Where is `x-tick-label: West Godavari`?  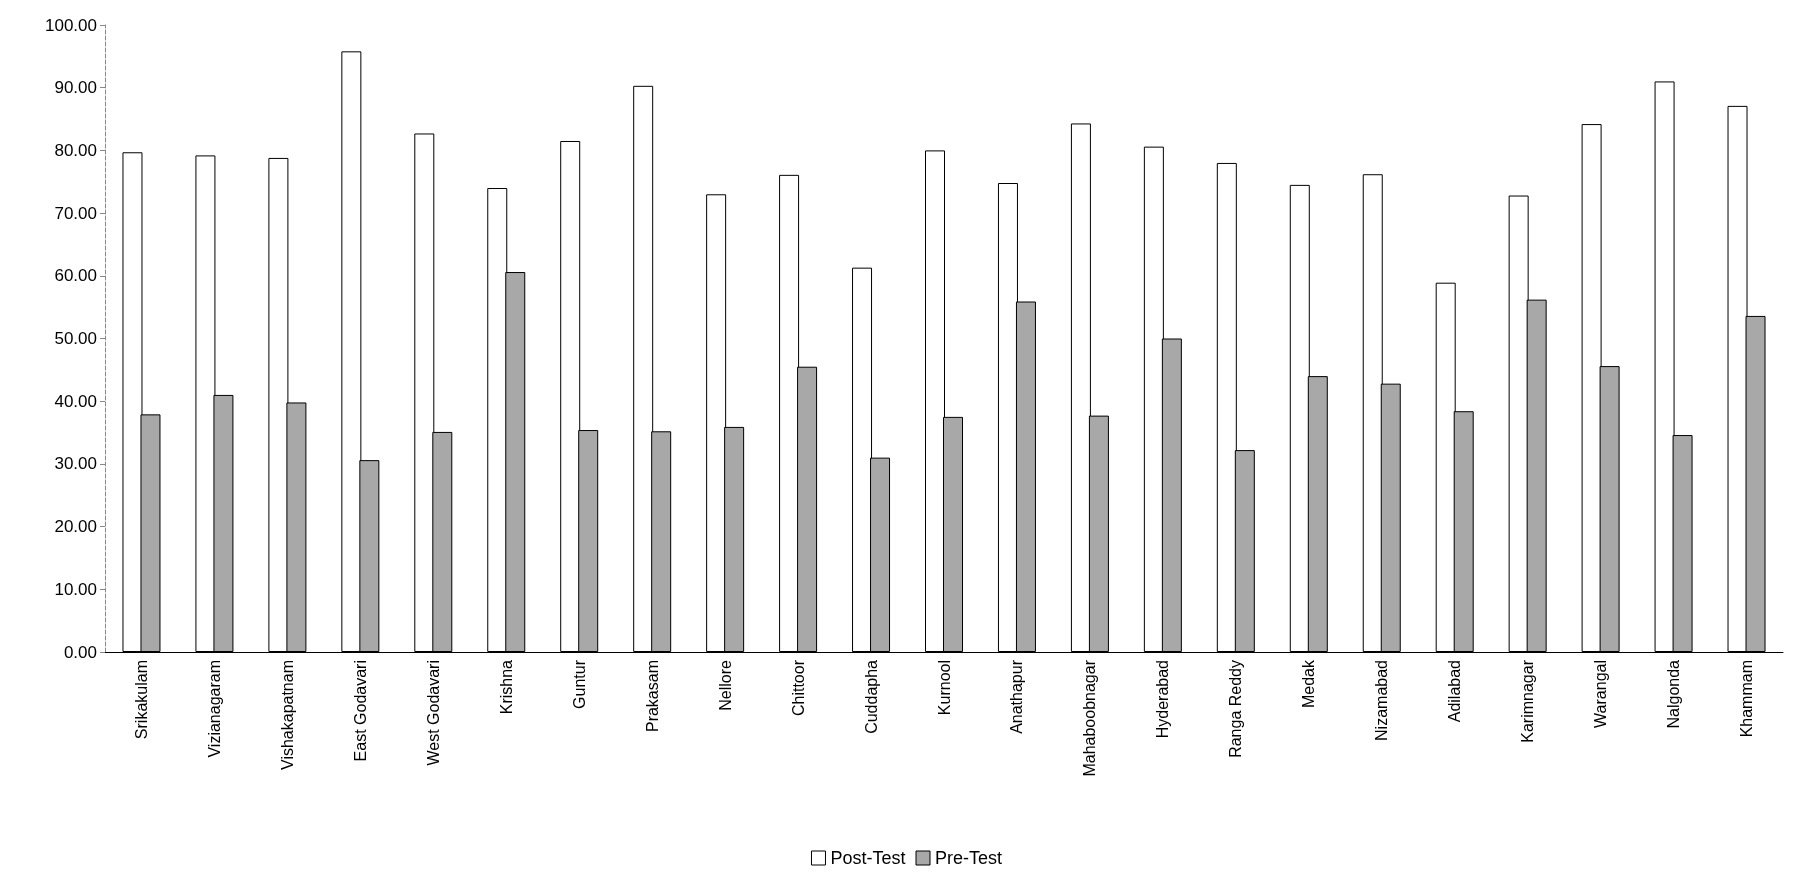
x-tick-label: West Godavari is located at coordinates (433, 713).